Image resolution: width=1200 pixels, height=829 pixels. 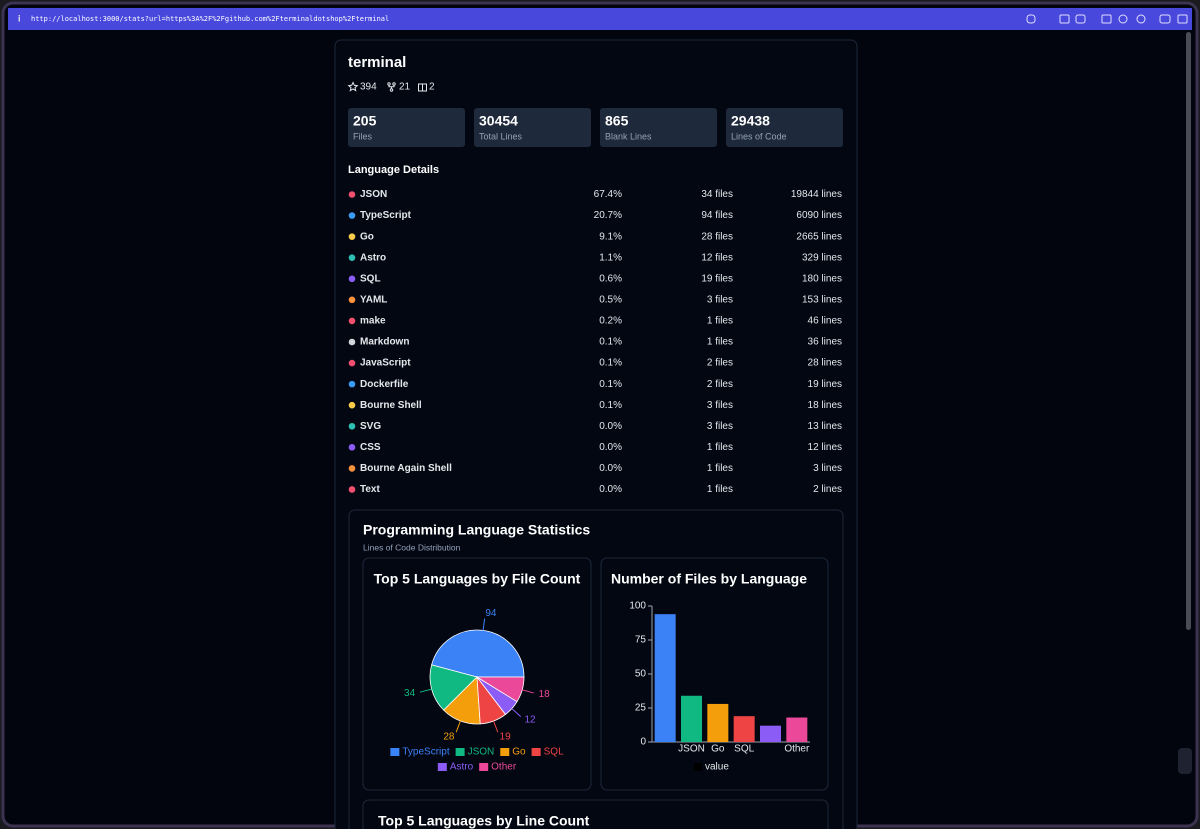 I want to click on language-name: Text, so click(x=370, y=489).